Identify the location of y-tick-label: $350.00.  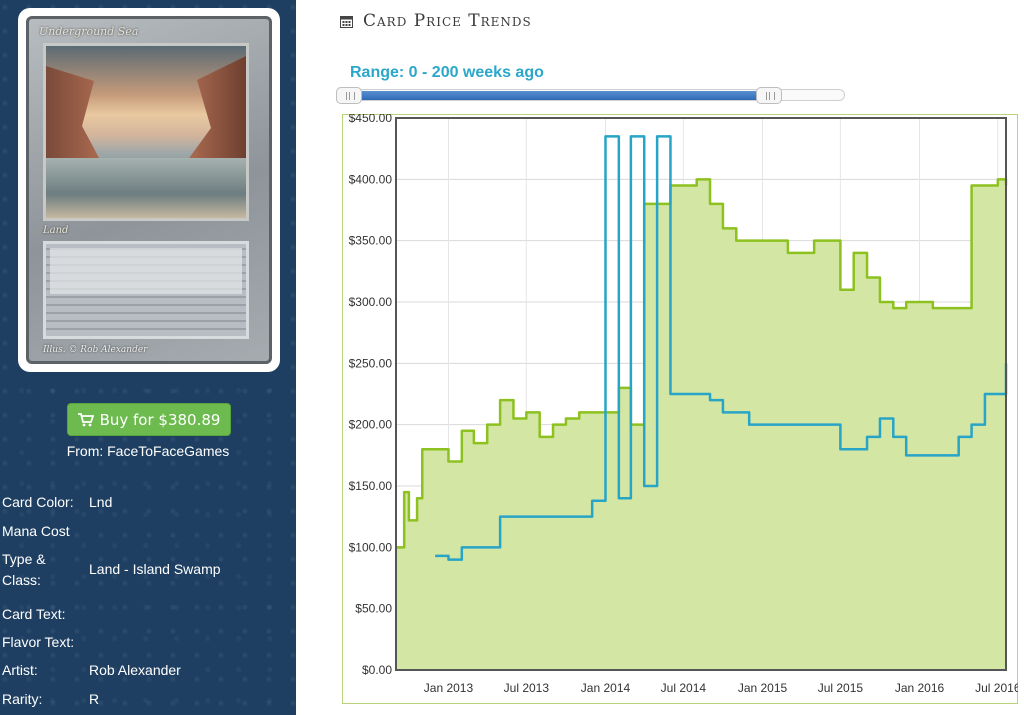
(371, 241).